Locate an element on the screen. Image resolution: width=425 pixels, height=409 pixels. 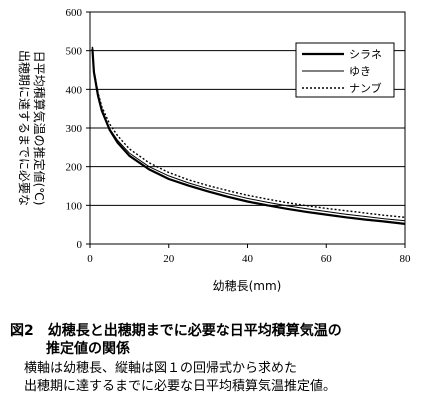
y-tick-label-600: 600 is located at coordinates (74, 13).